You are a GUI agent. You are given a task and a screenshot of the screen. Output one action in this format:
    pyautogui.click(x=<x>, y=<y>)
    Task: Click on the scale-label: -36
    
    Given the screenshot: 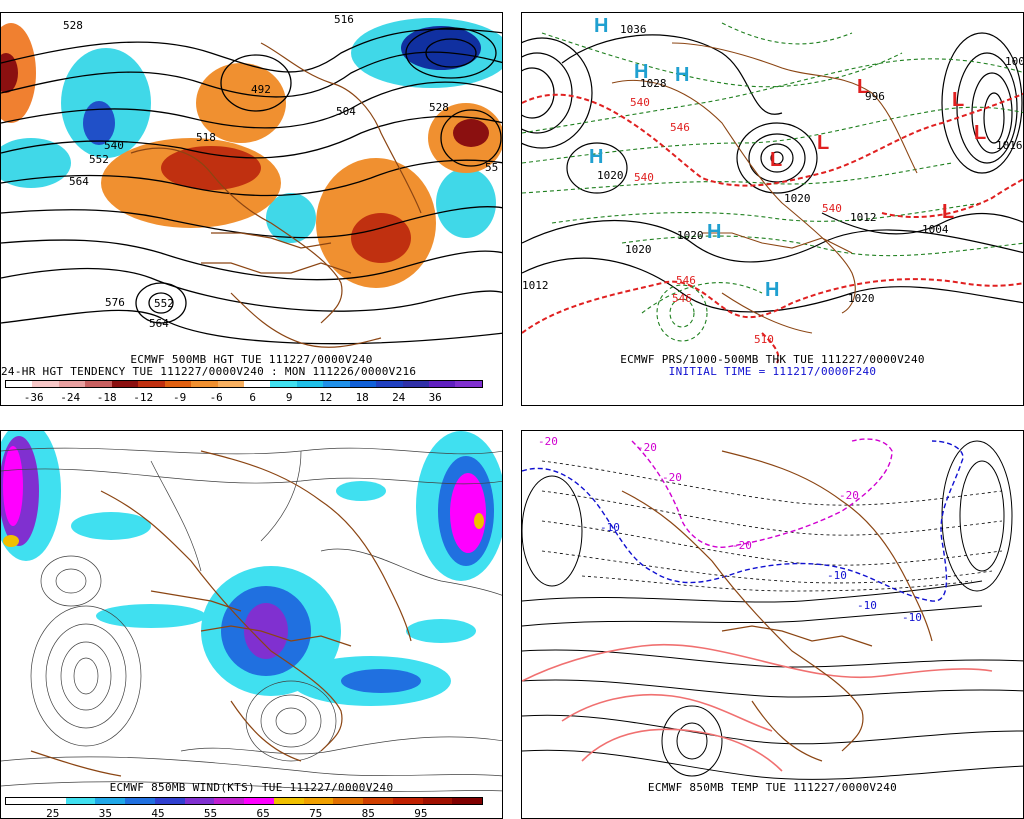 What is the action you would take?
    pyautogui.click(x=33, y=397)
    